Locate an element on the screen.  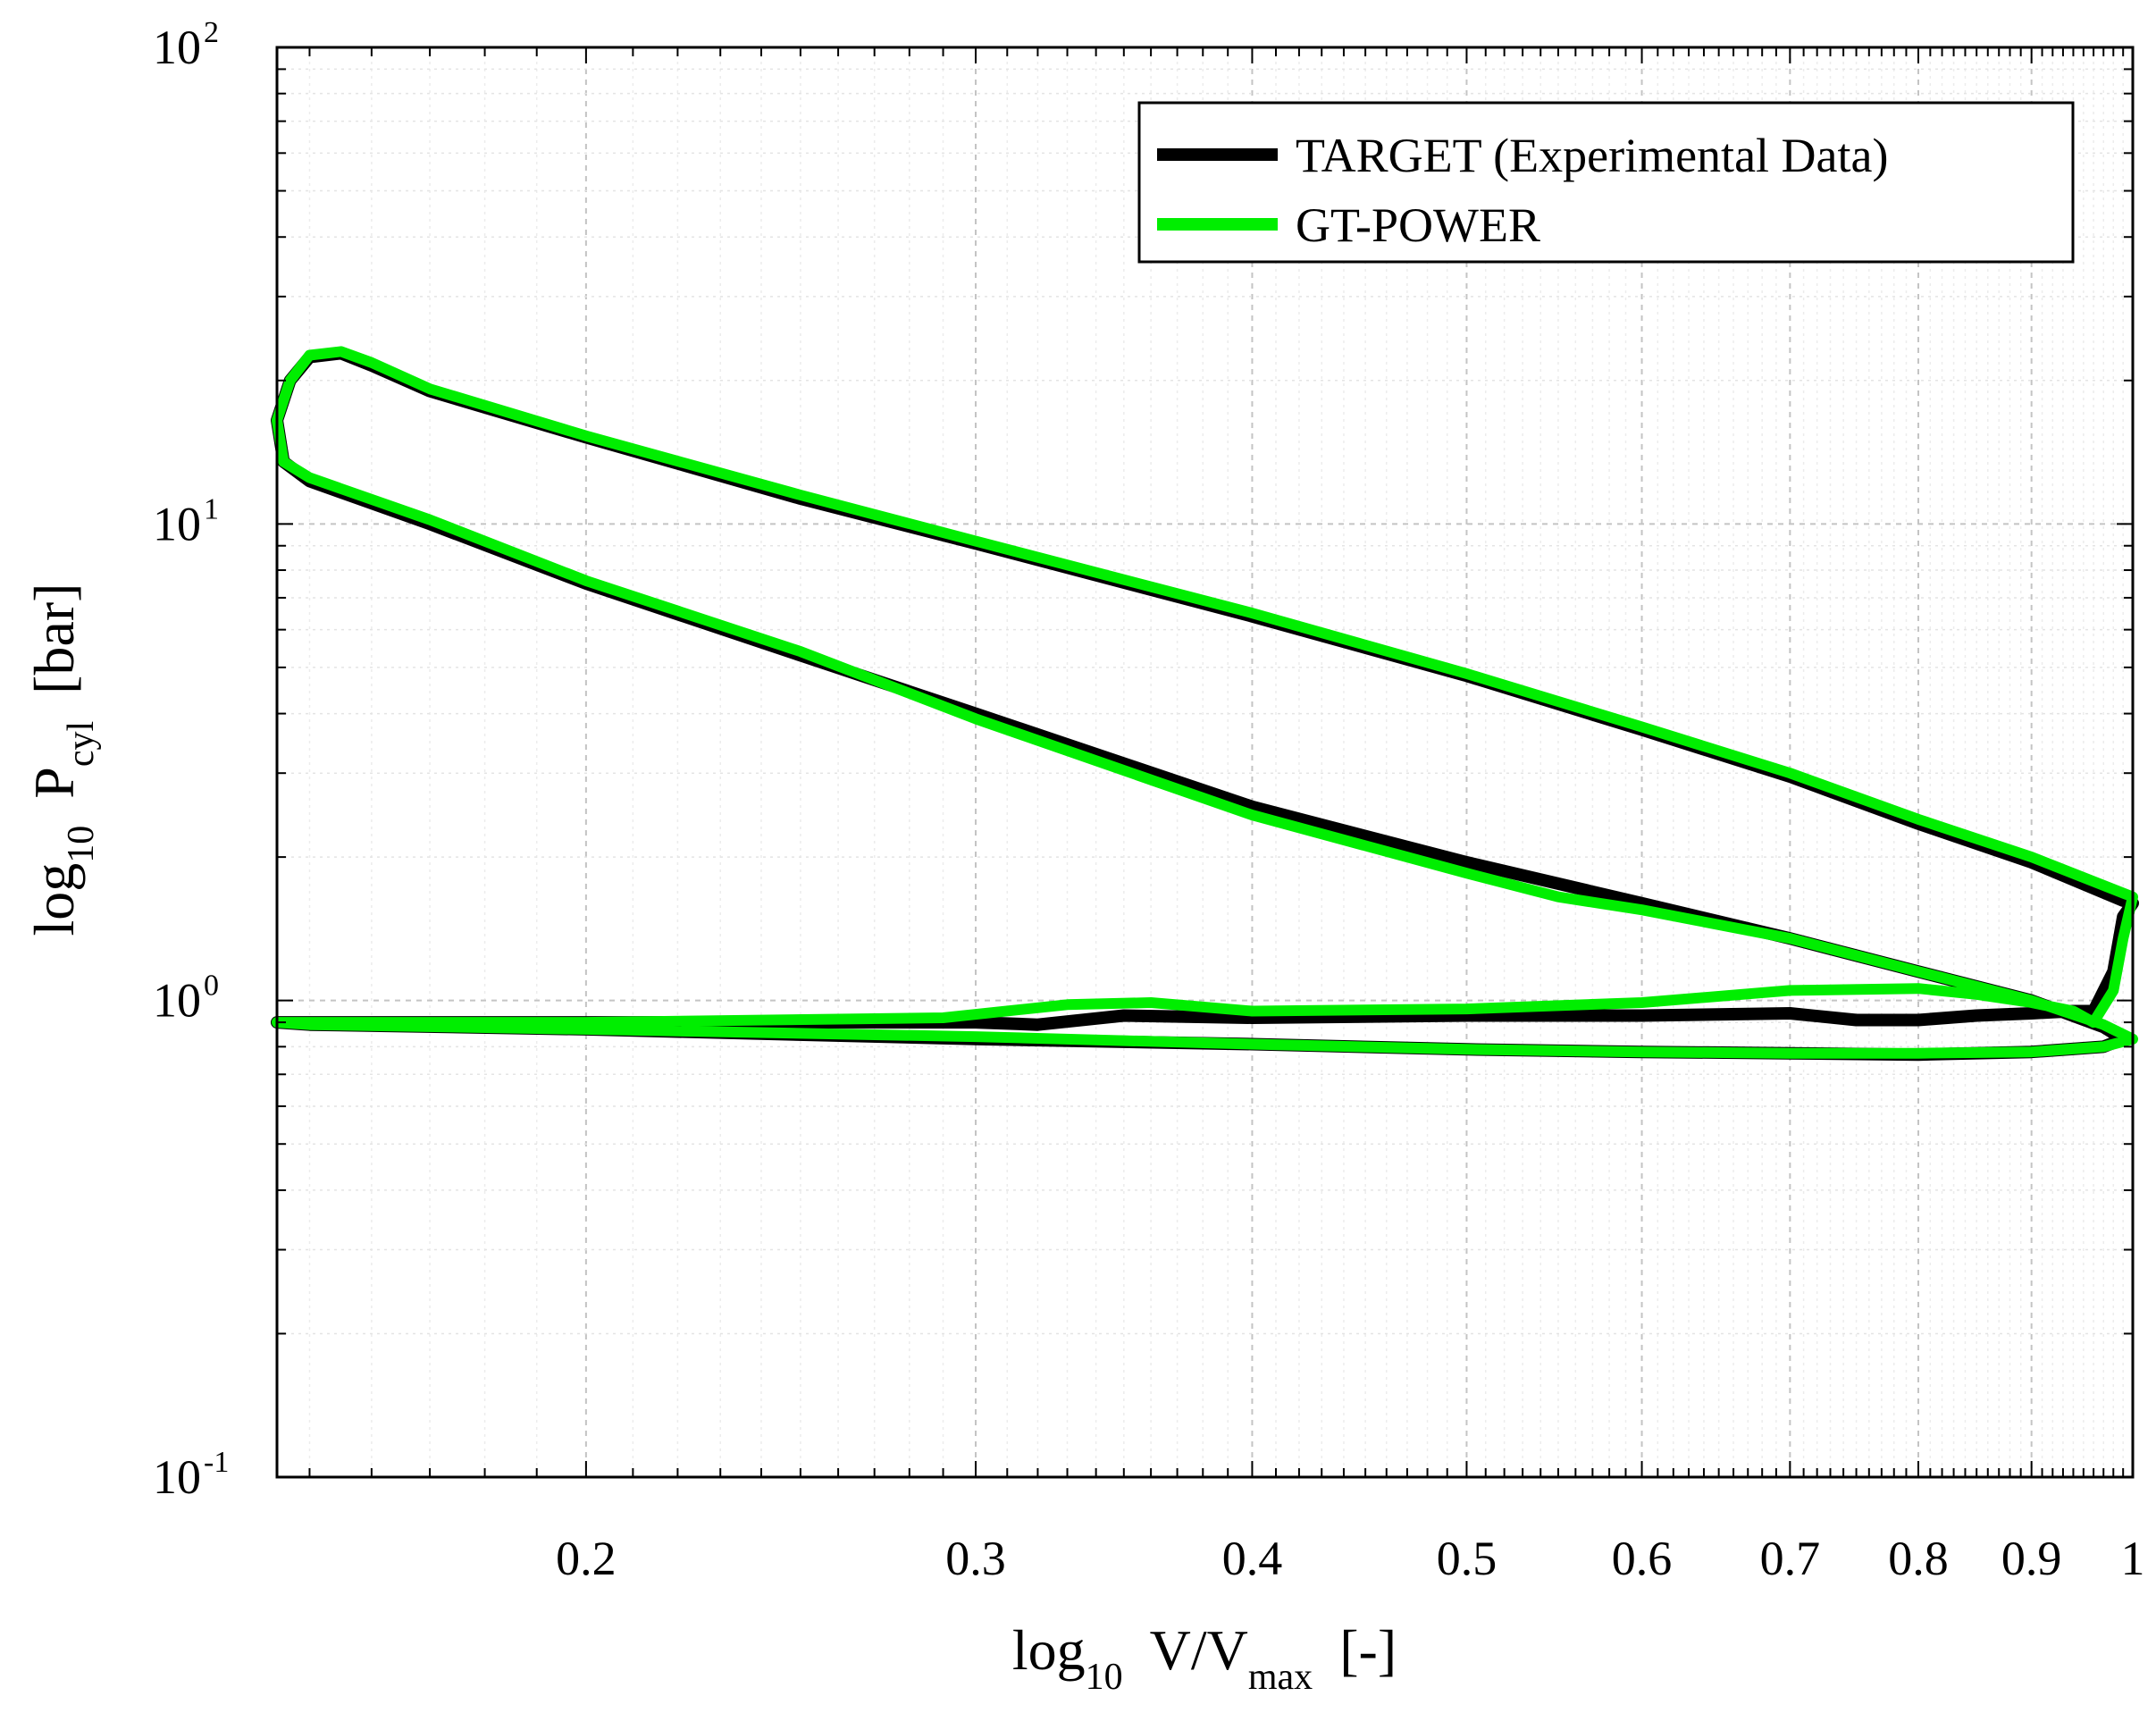
x-tick-label: 0.3 is located at coordinates (976, 1558).